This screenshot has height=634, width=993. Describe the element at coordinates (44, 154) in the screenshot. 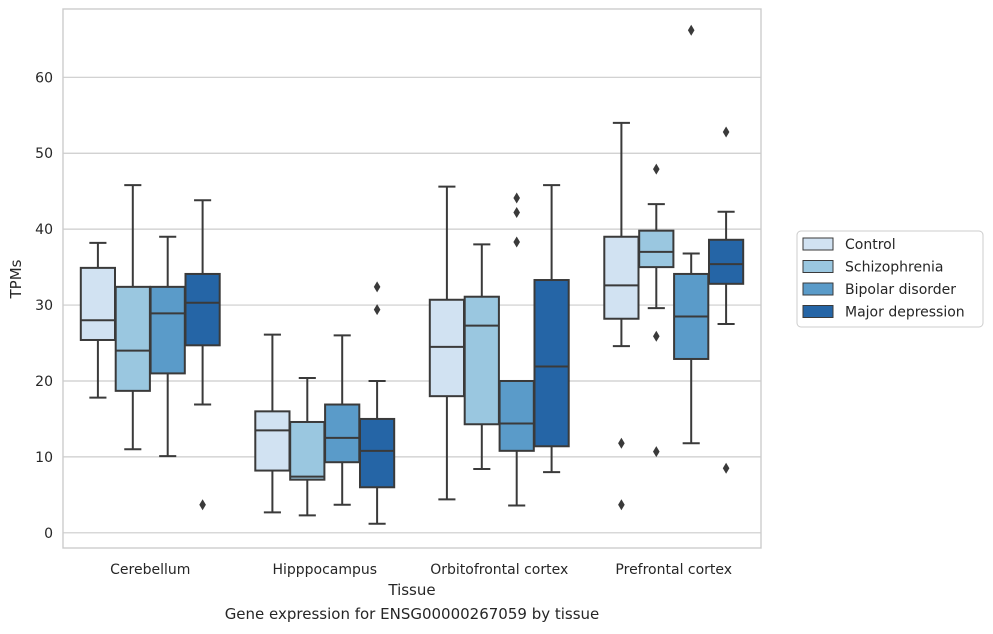

I see `y-tick-label: 50` at that location.